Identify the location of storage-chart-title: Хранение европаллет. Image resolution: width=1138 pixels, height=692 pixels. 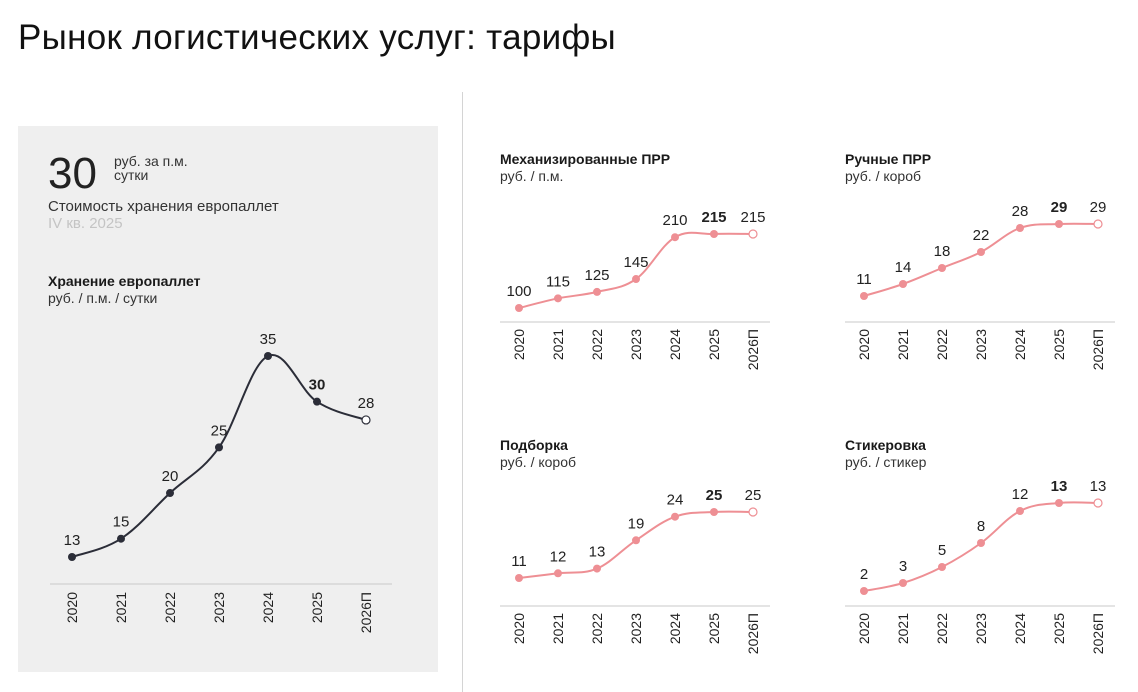
(124, 281).